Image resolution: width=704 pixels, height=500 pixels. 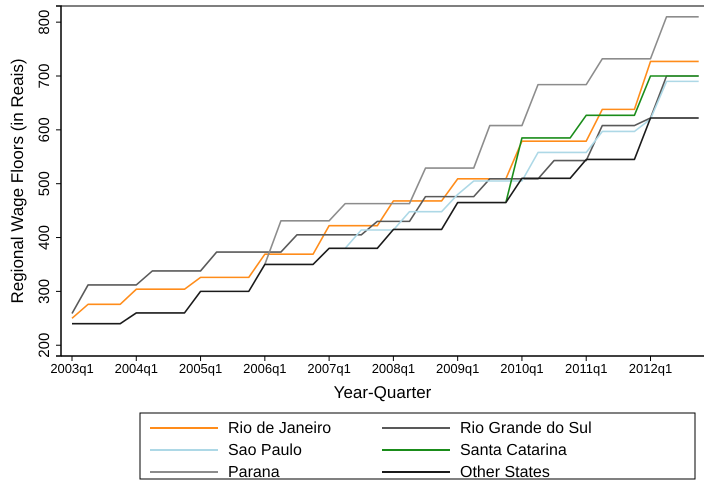 What do you see at coordinates (505, 472) in the screenshot?
I see `legend-label: Other States` at bounding box center [505, 472].